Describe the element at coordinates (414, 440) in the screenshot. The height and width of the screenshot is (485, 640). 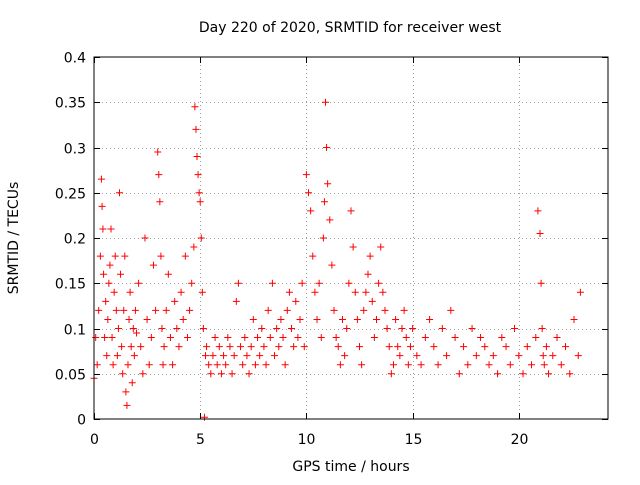
I see `x-tick-label: 15` at that location.